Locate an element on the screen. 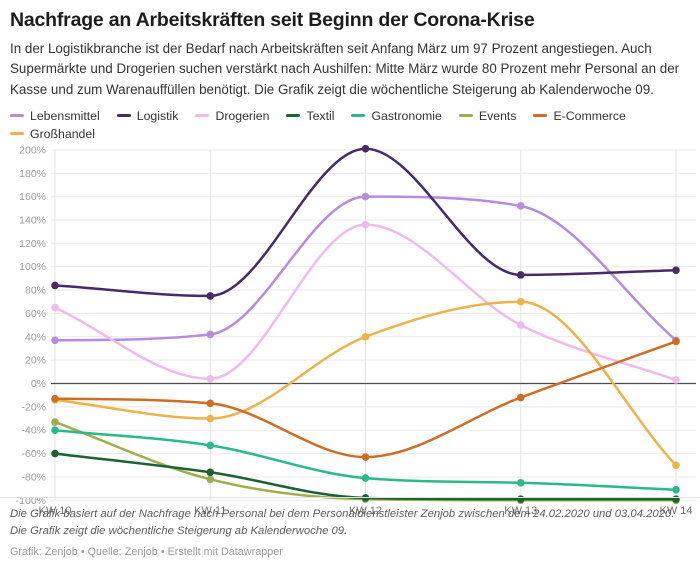  y-axis-tick-label: 160% is located at coordinates (32, 197).